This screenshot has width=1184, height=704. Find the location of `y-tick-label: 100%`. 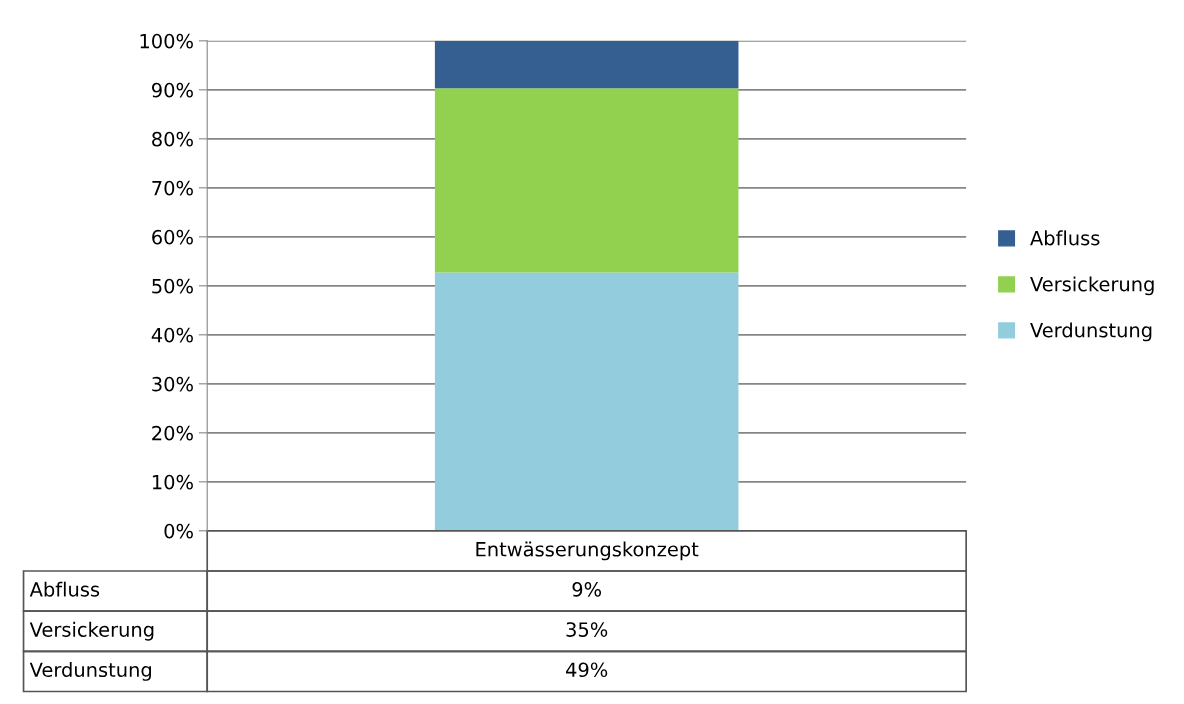

y-tick-label: 100% is located at coordinates (166, 41).